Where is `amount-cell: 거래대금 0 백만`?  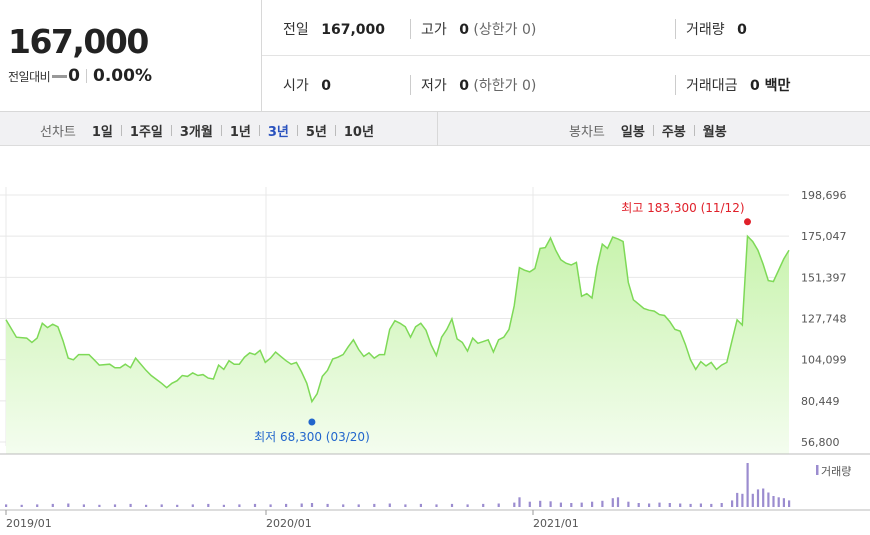 amount-cell: 거래대금 0 백만 is located at coordinates (732, 85).